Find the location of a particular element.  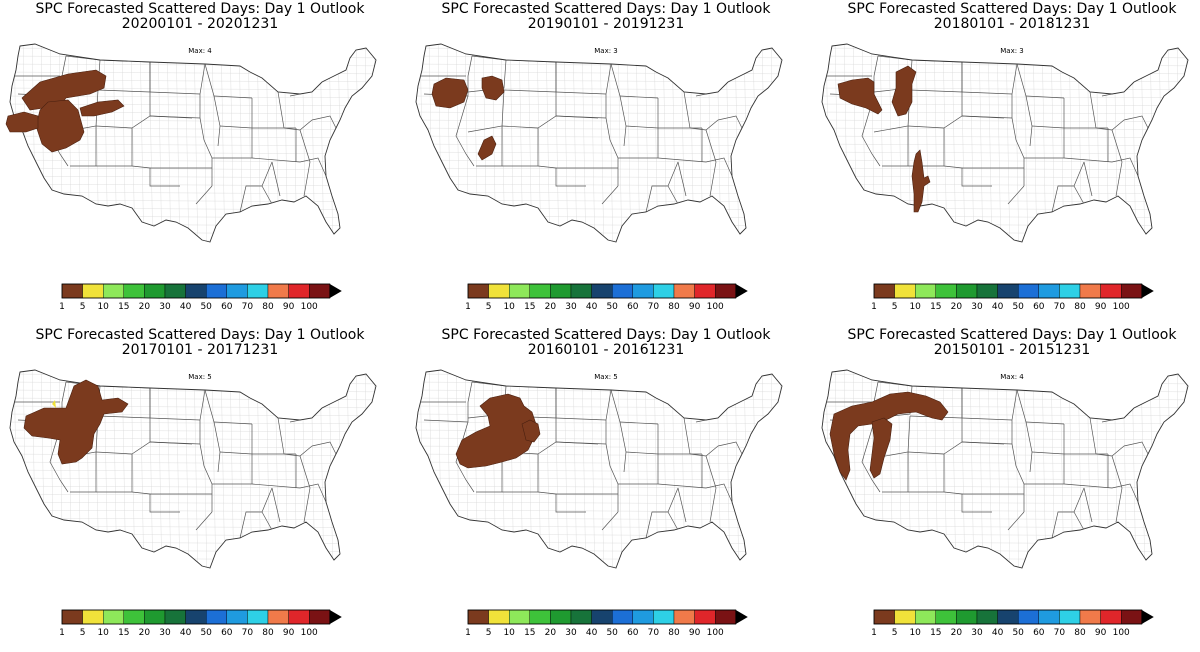

panel-period: 20160101 - 20161231 is located at coordinates (606, 350).